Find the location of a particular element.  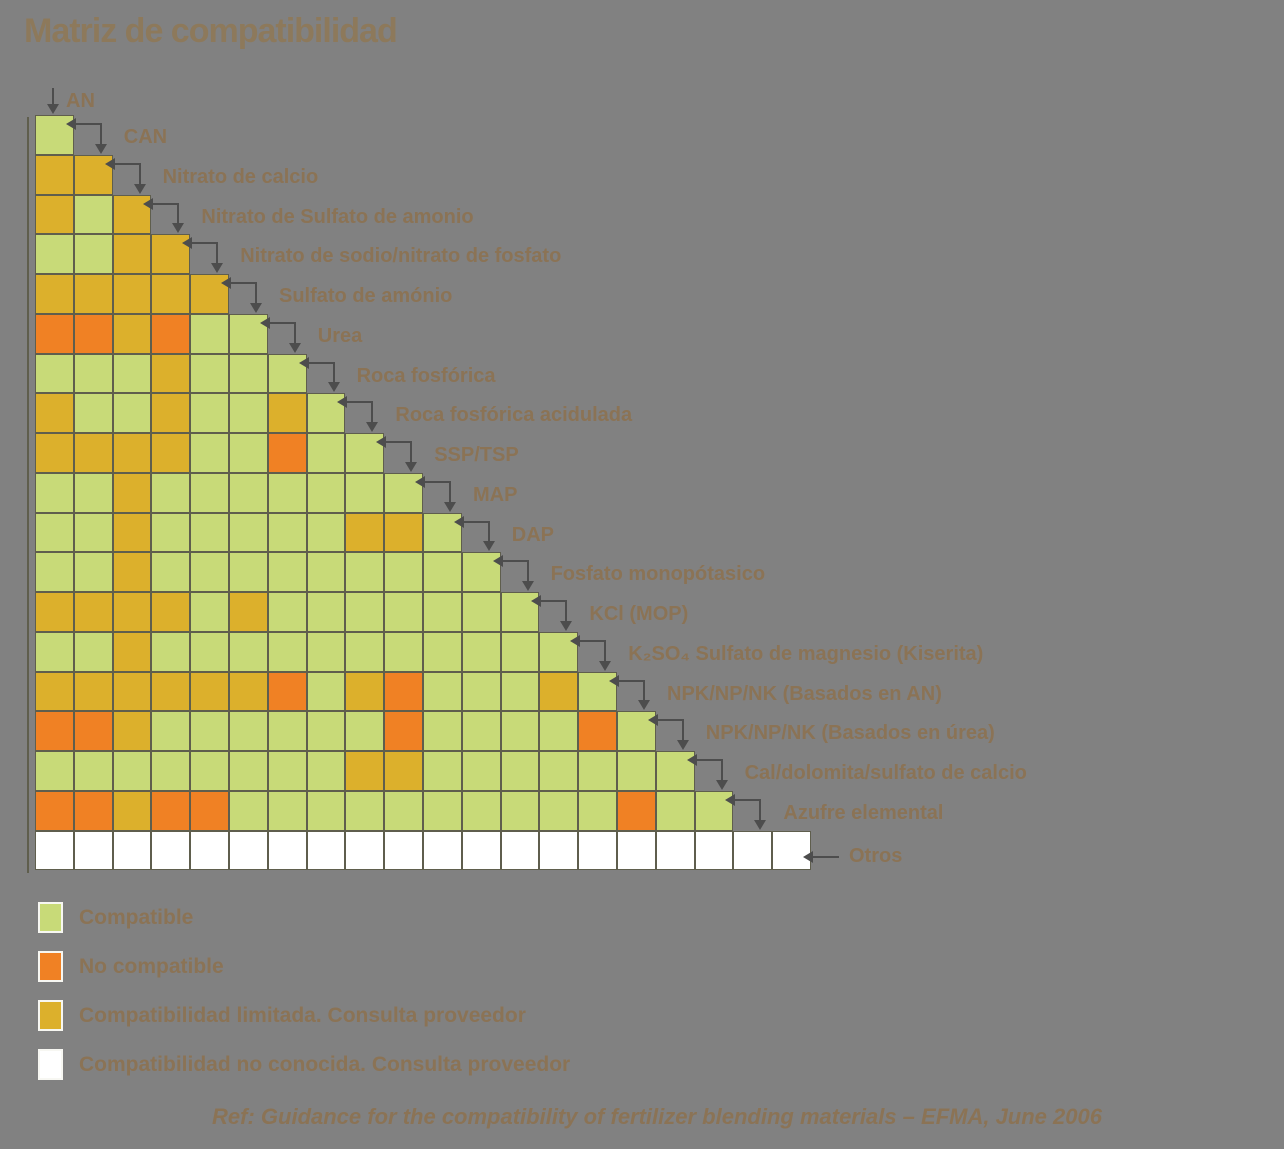

material-label: Fosfato monopótasico is located at coordinates (658, 574).